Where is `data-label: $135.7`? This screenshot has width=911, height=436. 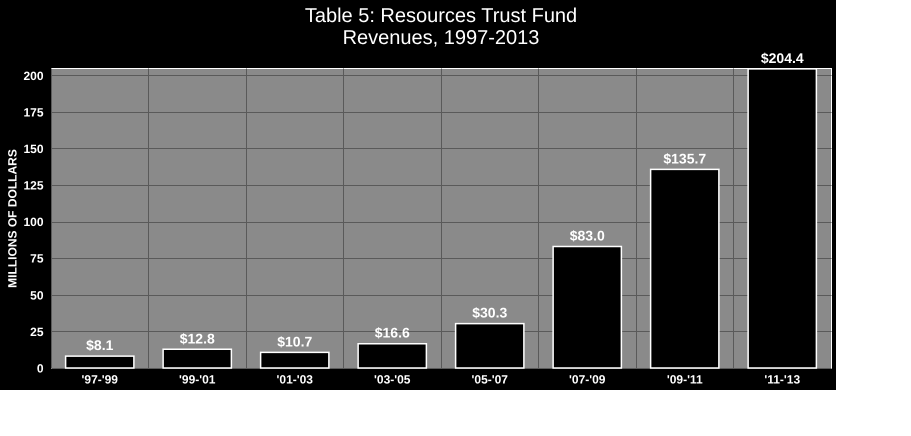
data-label: $135.7 is located at coordinates (684, 158).